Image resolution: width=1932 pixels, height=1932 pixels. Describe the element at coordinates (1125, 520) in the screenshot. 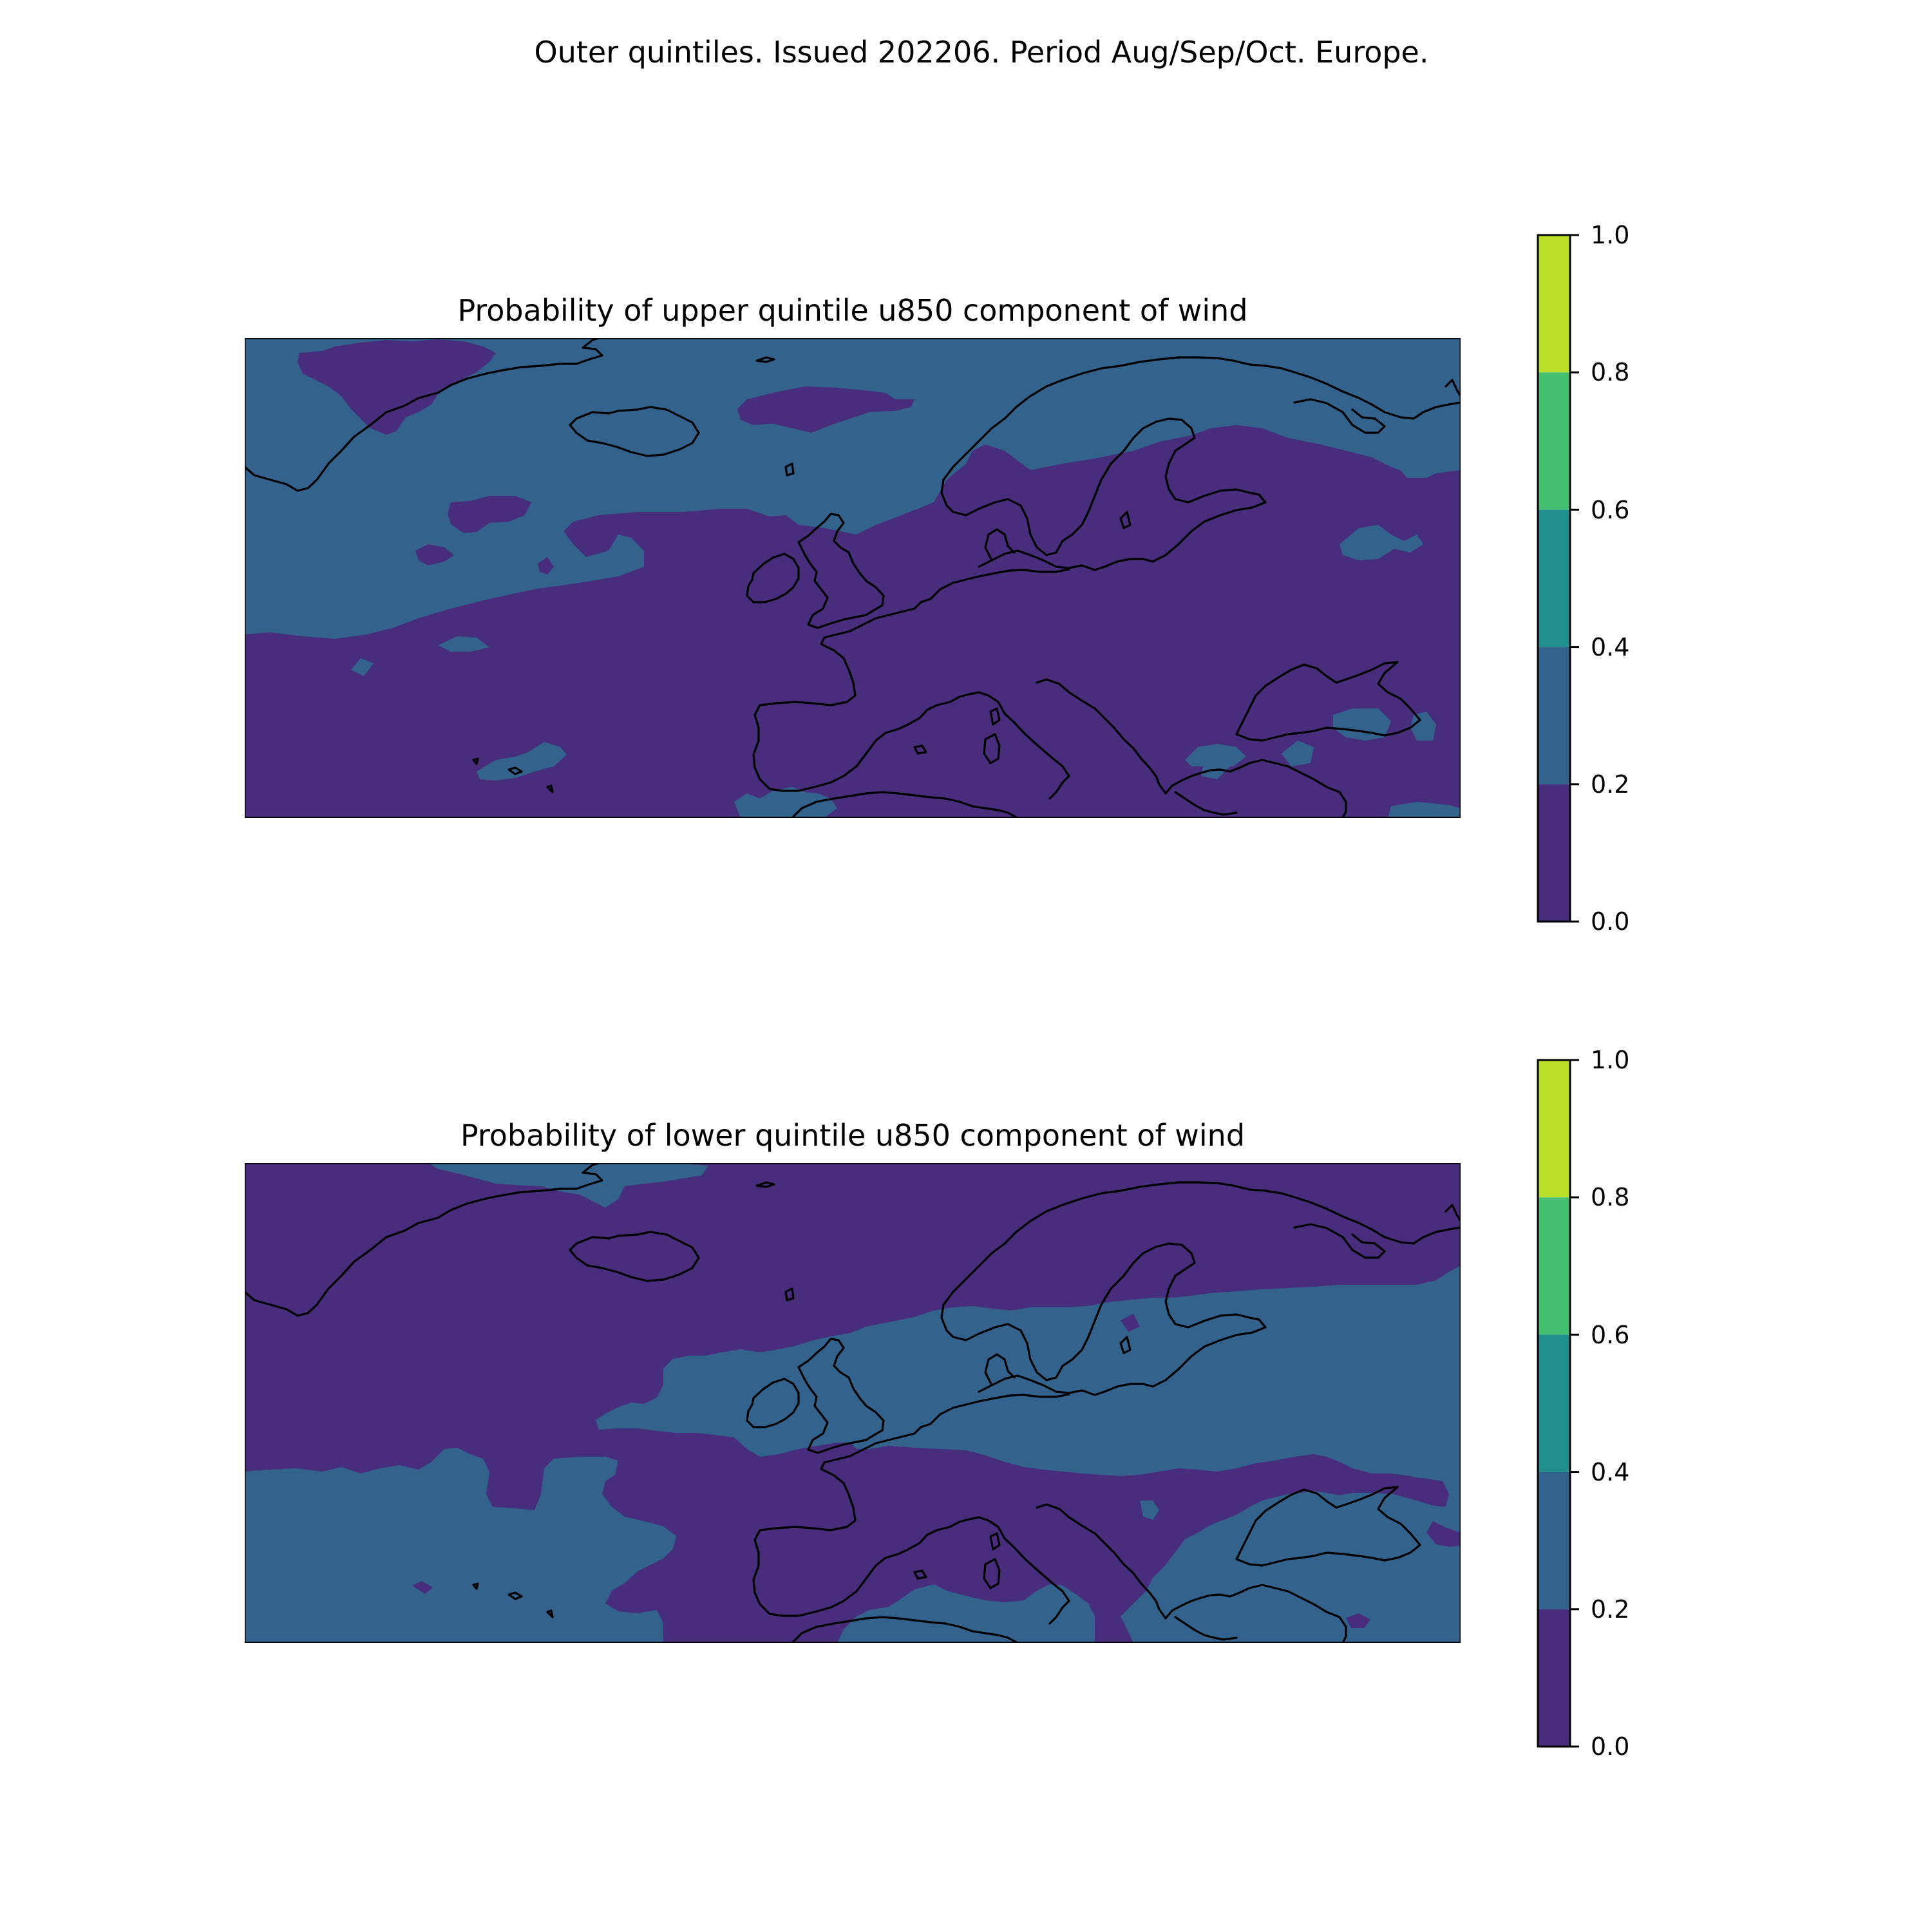

I see `coastline-gotland` at that location.